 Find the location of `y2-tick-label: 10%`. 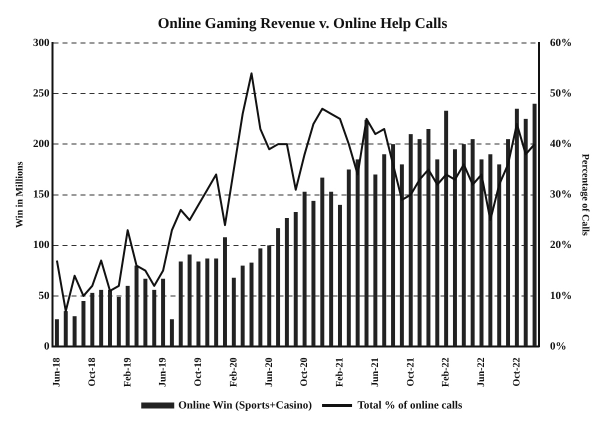

y2-tick-label: 10% is located at coordinates (561, 296).